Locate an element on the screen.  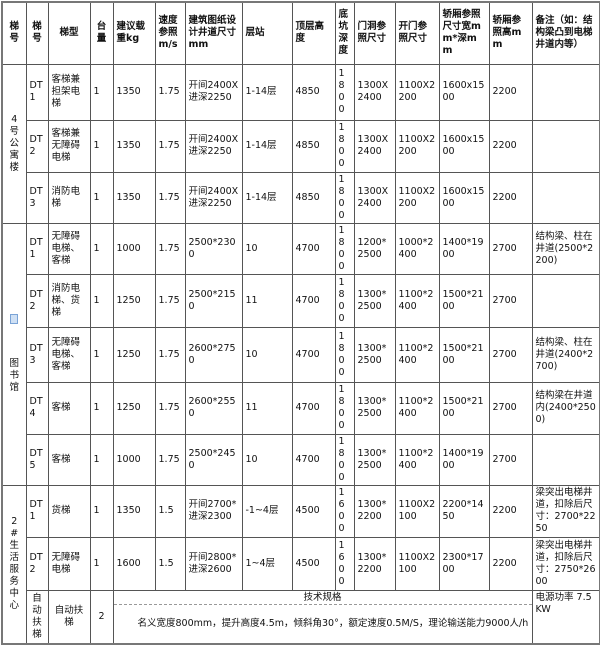
table-cell: 2500*2300 is located at coordinates (213, 248).